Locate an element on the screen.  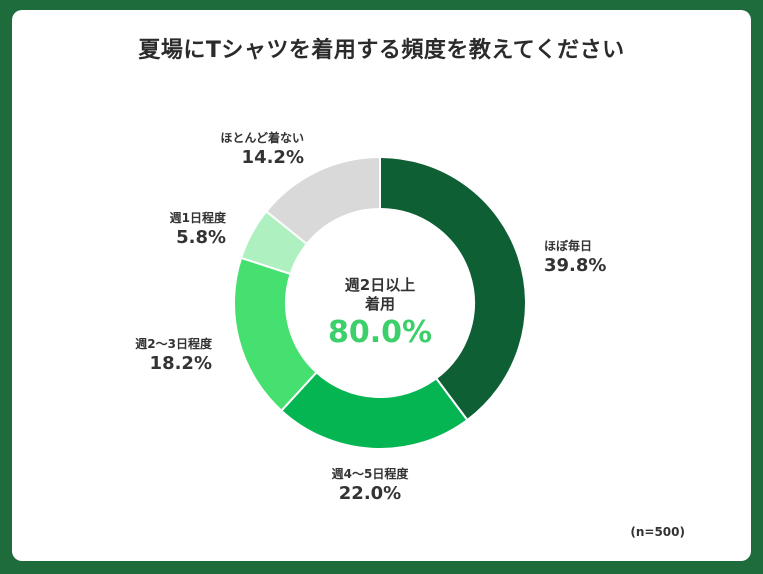
slice-value-3: 18.2% is located at coordinates (181, 363).